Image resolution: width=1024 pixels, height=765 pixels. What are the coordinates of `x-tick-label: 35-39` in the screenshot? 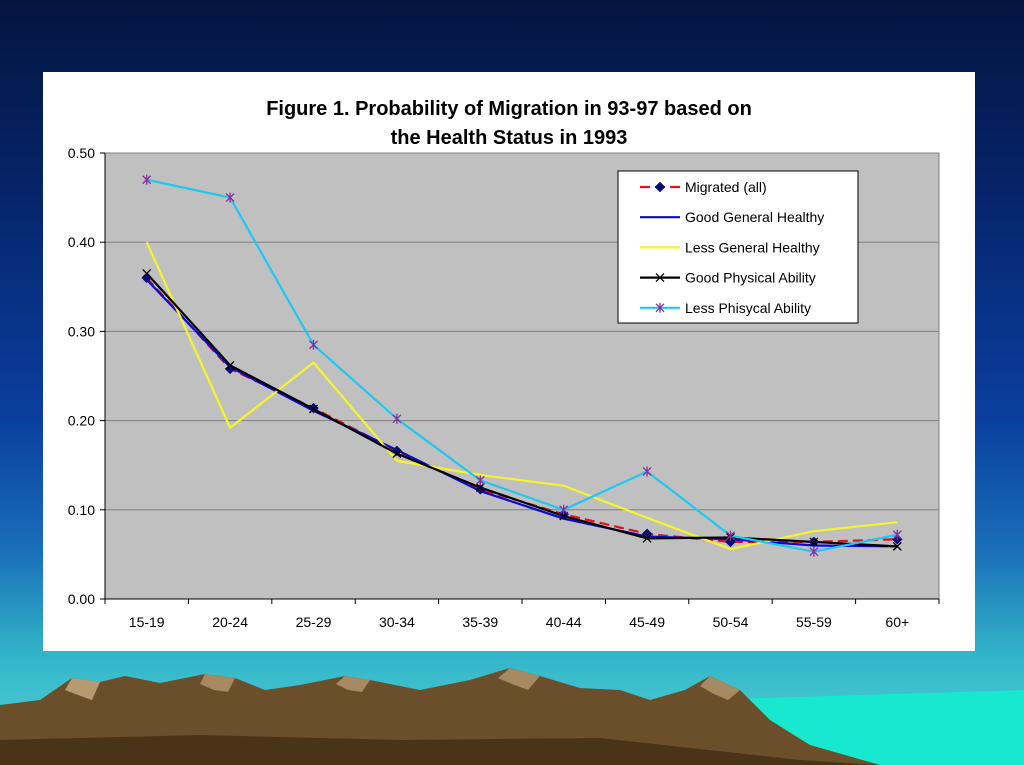 It's located at (480, 622).